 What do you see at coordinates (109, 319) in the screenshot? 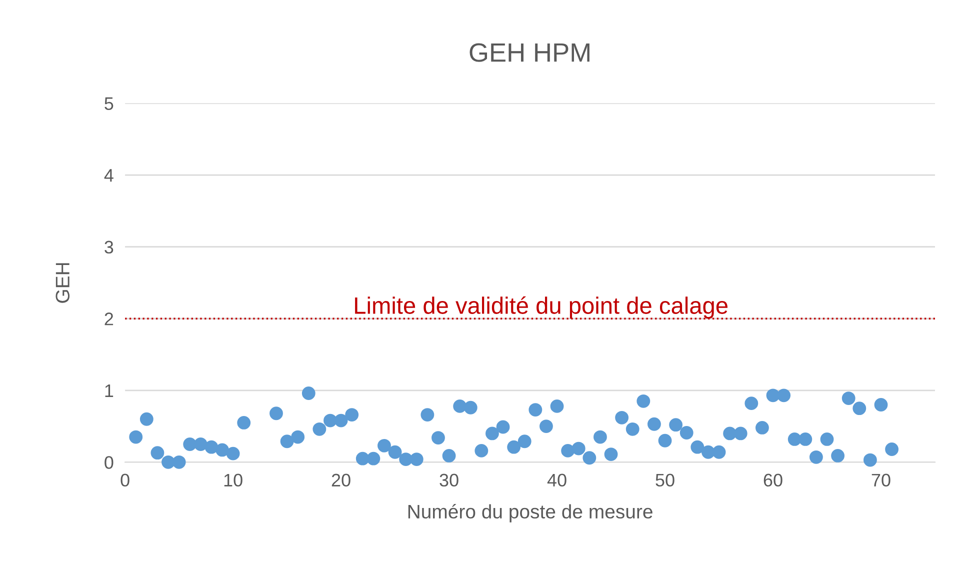
I see `y-tick-label: 2` at bounding box center [109, 319].